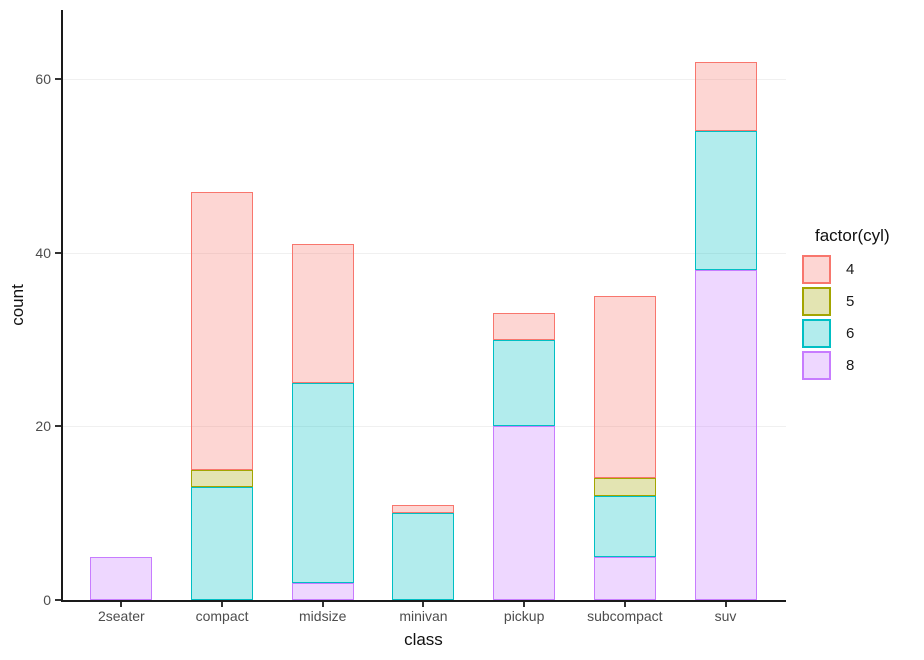 The width and height of the screenshot is (924, 660). I want to click on x-tick-label-2seater: 2seater, so click(121, 616).